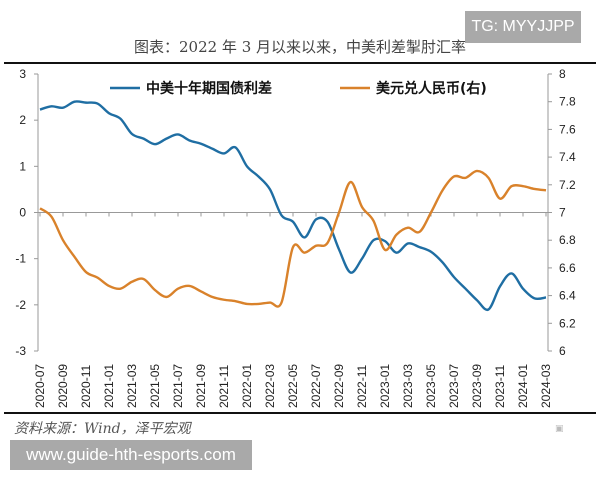  I want to click on right-tick-label: 7.6, so click(567, 129).